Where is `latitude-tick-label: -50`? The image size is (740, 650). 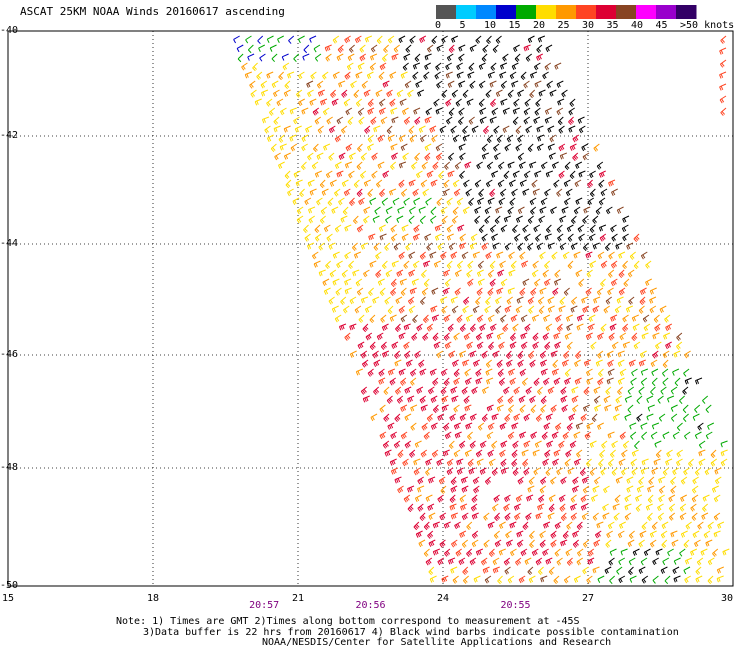
latitude-tick-label: -50 is located at coordinates (9, 585).